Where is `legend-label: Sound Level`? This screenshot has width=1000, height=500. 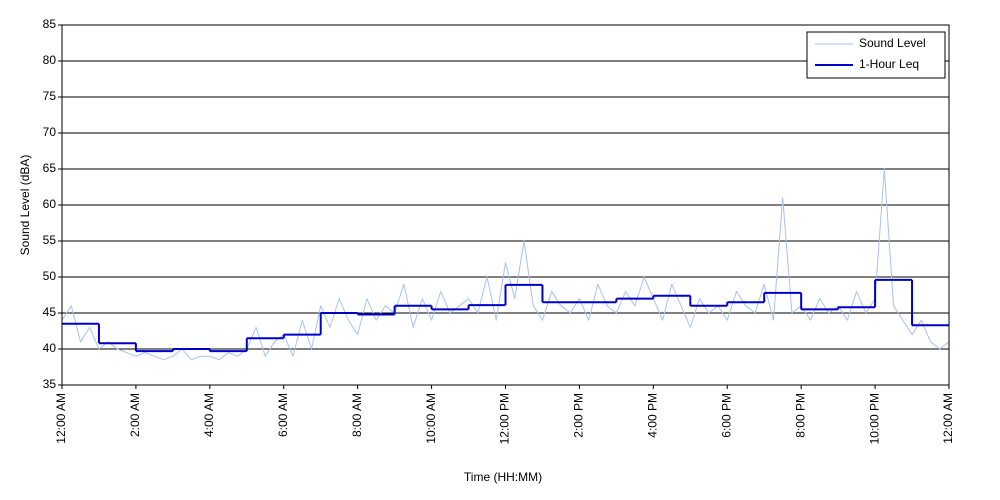
legend-label: Sound Level is located at coordinates (892, 43).